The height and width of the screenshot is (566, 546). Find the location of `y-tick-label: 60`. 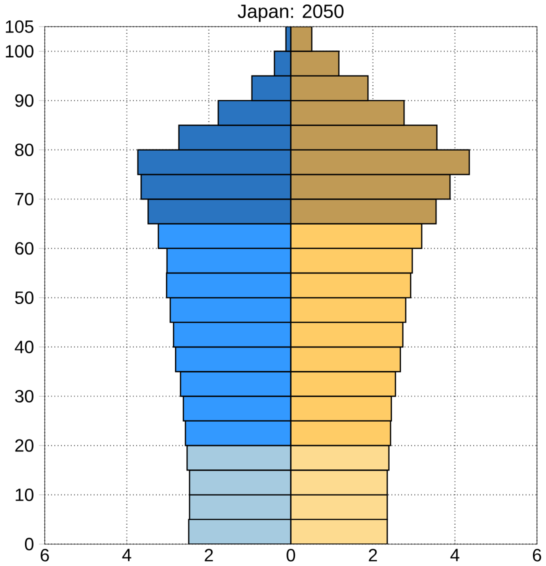

y-tick-label: 60 is located at coordinates (24, 248).